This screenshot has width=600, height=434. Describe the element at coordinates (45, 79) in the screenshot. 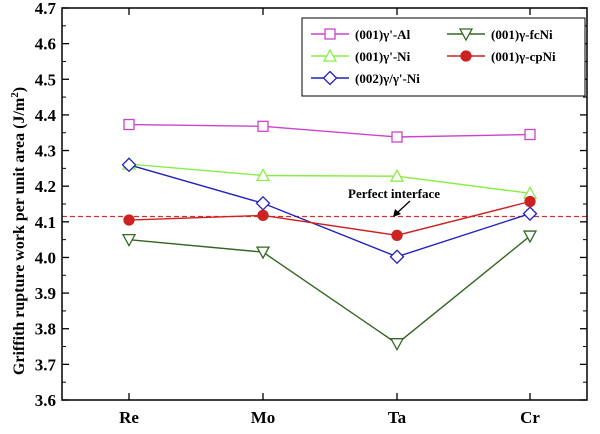

I see `y-tick-label: 4.5` at that location.